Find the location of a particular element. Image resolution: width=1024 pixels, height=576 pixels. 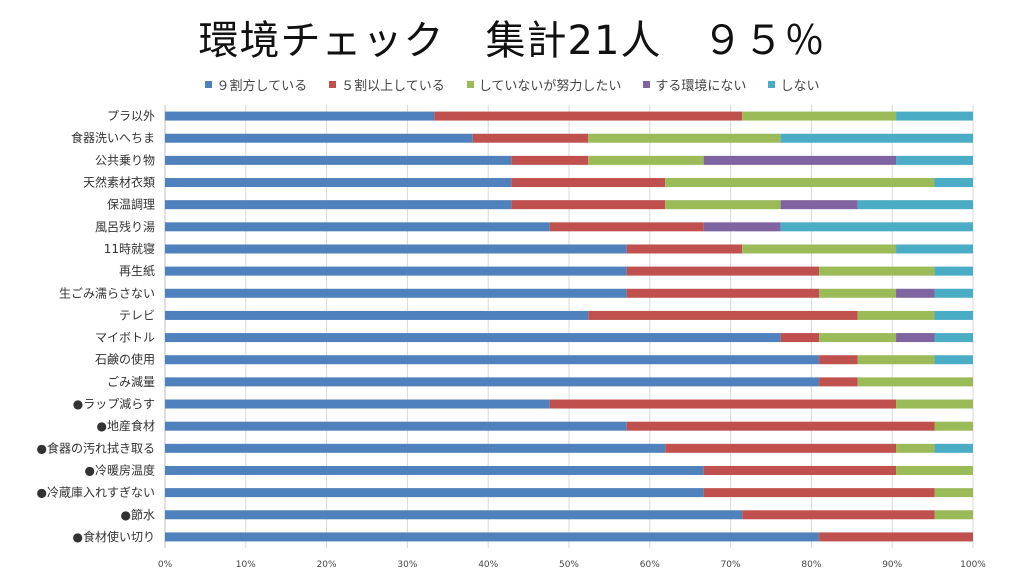

category-label: 天然素材衣類 is located at coordinates (119, 182).